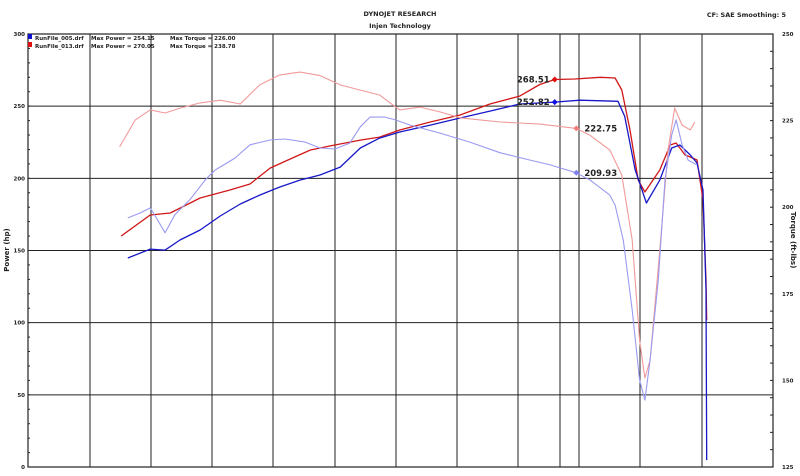 The image size is (800, 476). I want to click on legend-file-2: RunFile_013.drf, so click(59, 47).